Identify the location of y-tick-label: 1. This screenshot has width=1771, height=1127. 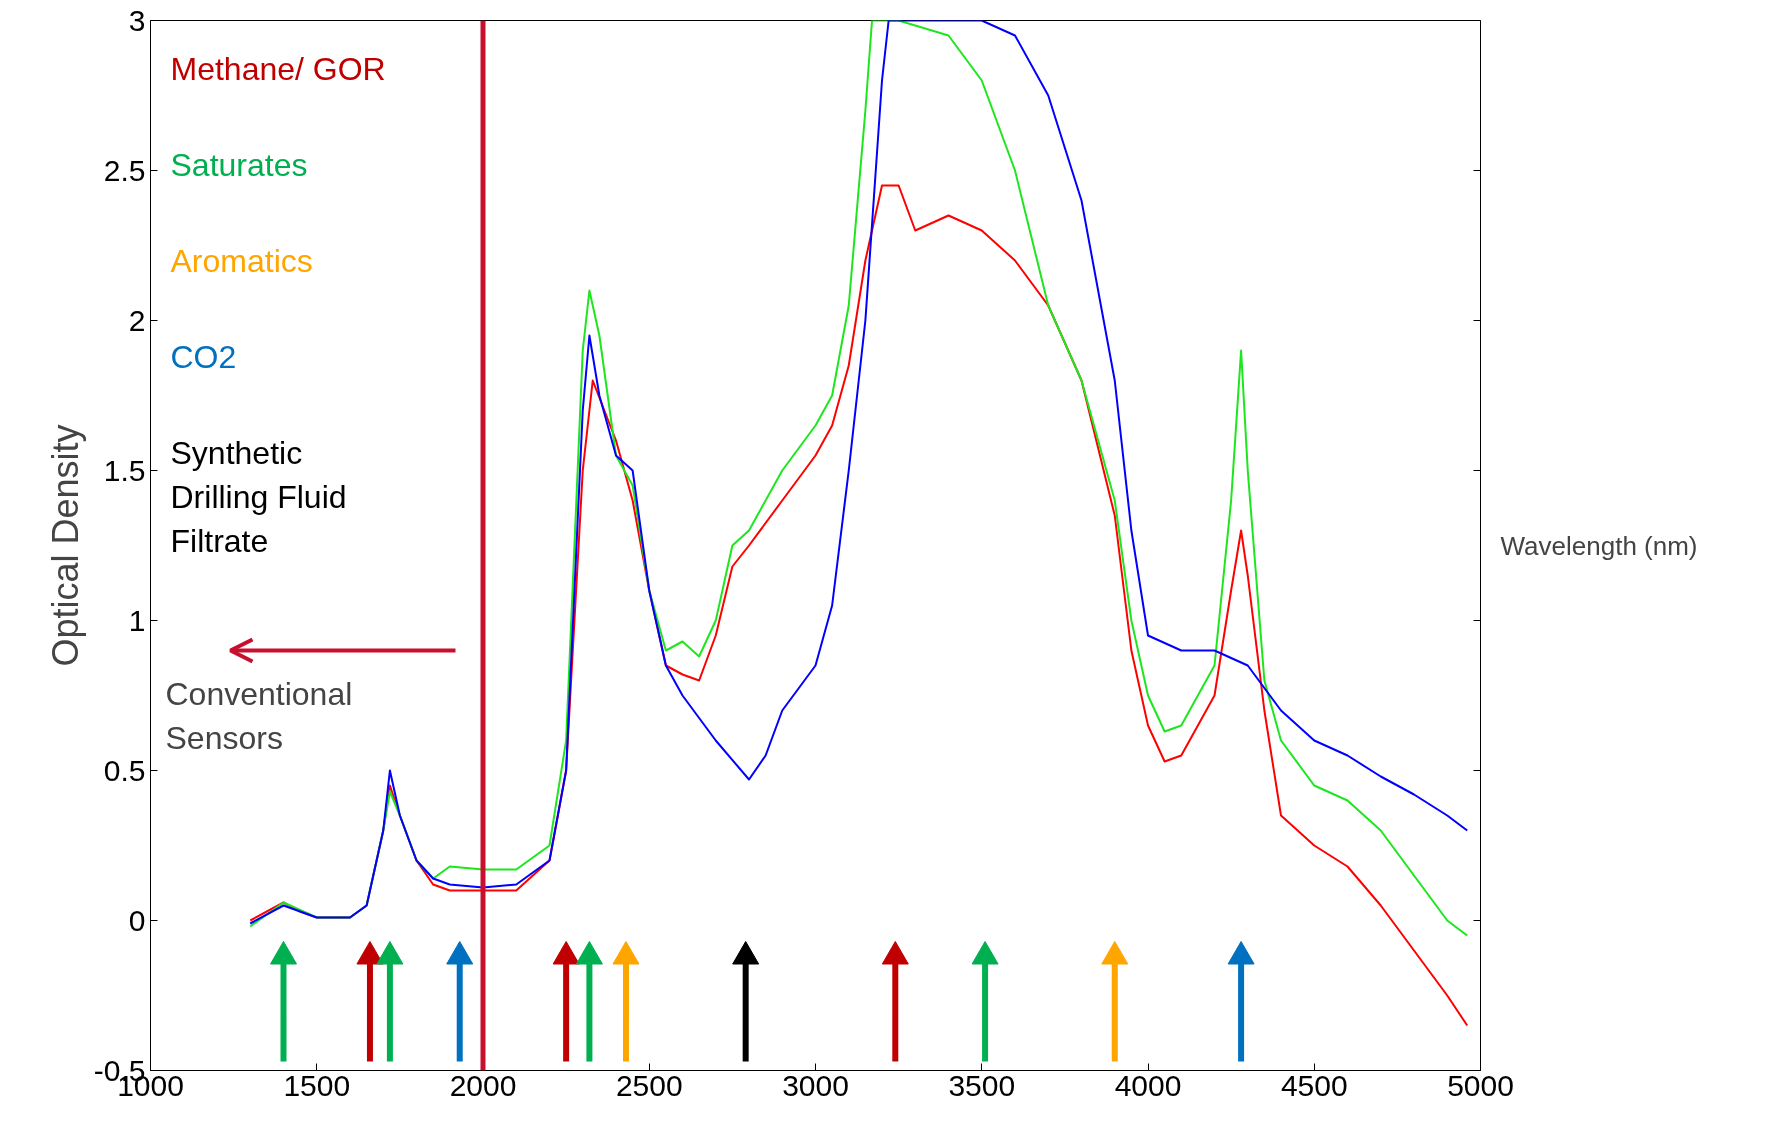
(137, 620).